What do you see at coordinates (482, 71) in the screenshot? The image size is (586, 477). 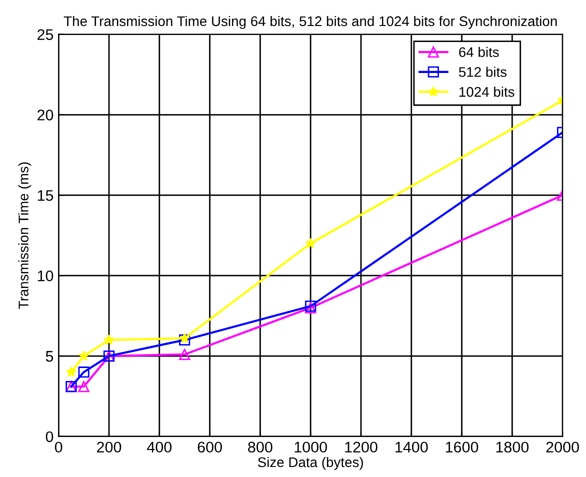 I see `legend-label: 512 bits` at bounding box center [482, 71].